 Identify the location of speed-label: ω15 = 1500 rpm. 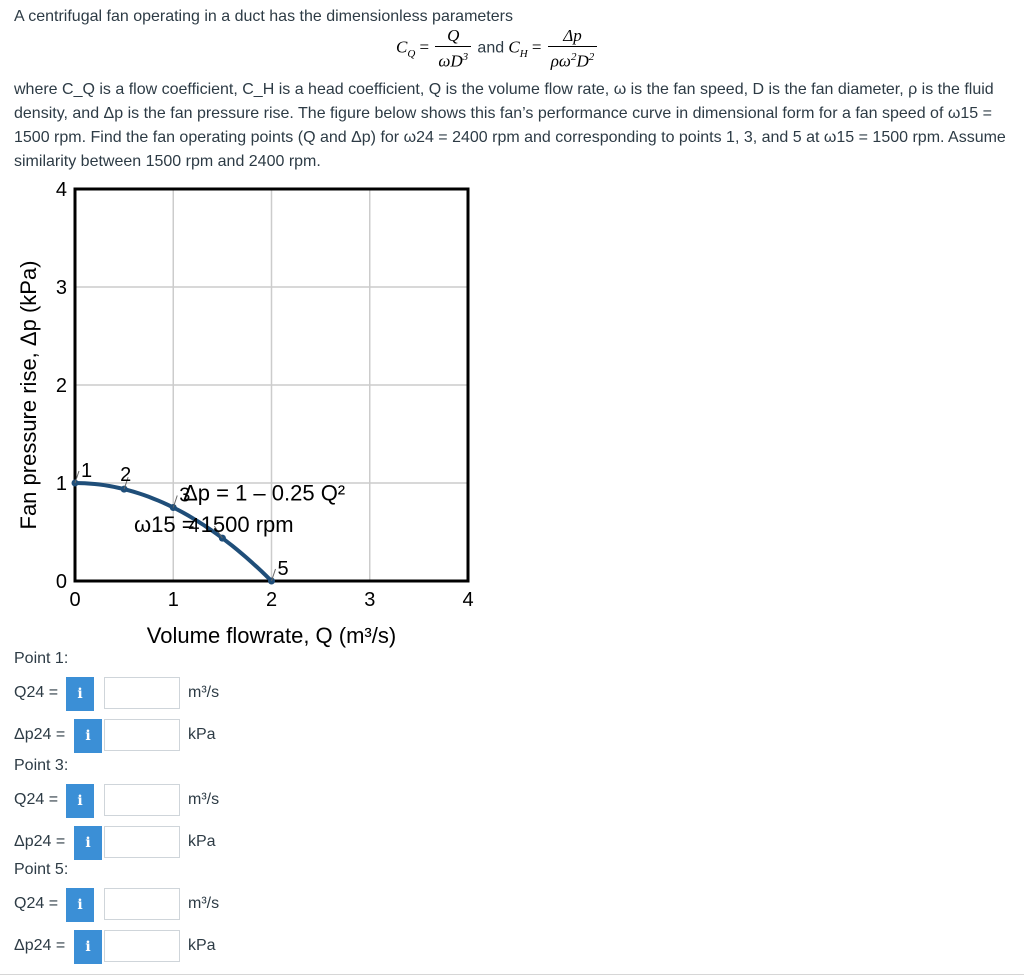
(214, 524).